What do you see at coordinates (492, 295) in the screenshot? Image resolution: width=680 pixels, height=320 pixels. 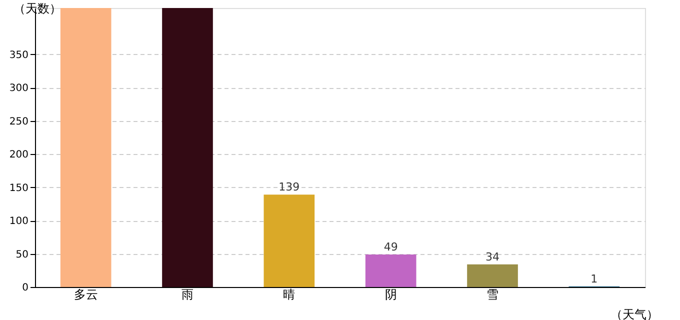 I see `x-tick-label: 雪` at bounding box center [492, 295].